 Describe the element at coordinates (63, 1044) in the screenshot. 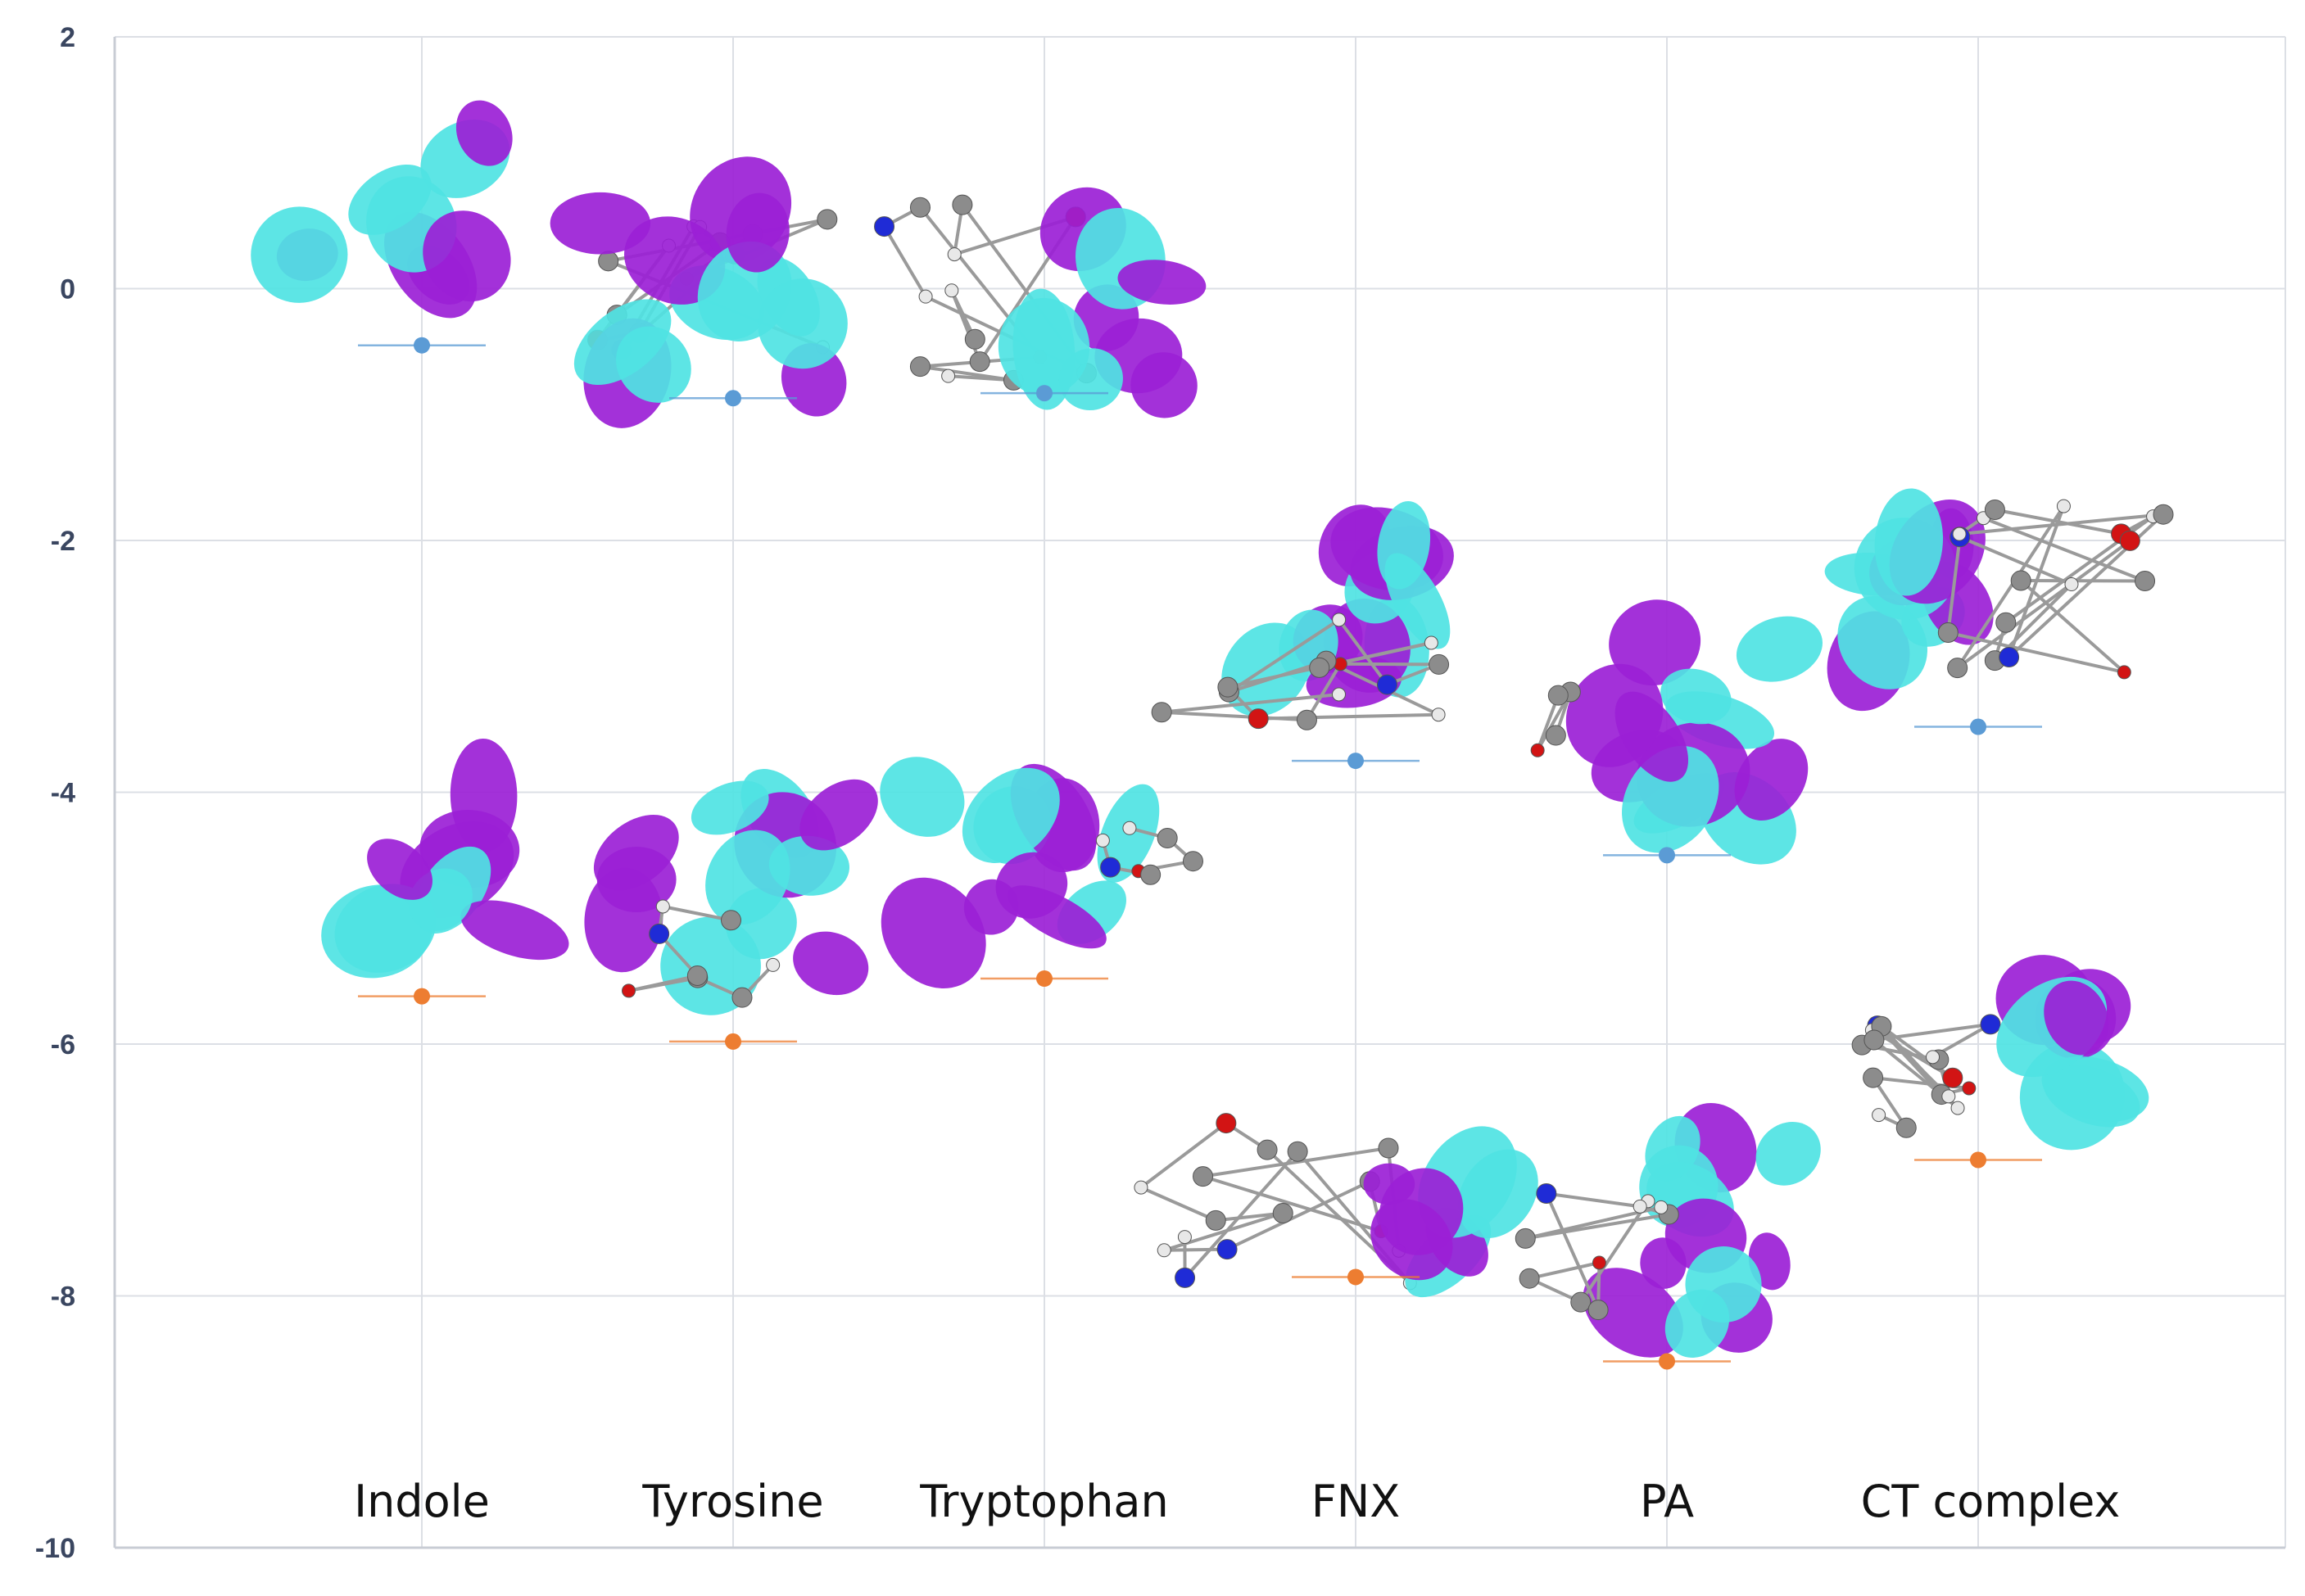

I see `y-tick-label: -6` at that location.